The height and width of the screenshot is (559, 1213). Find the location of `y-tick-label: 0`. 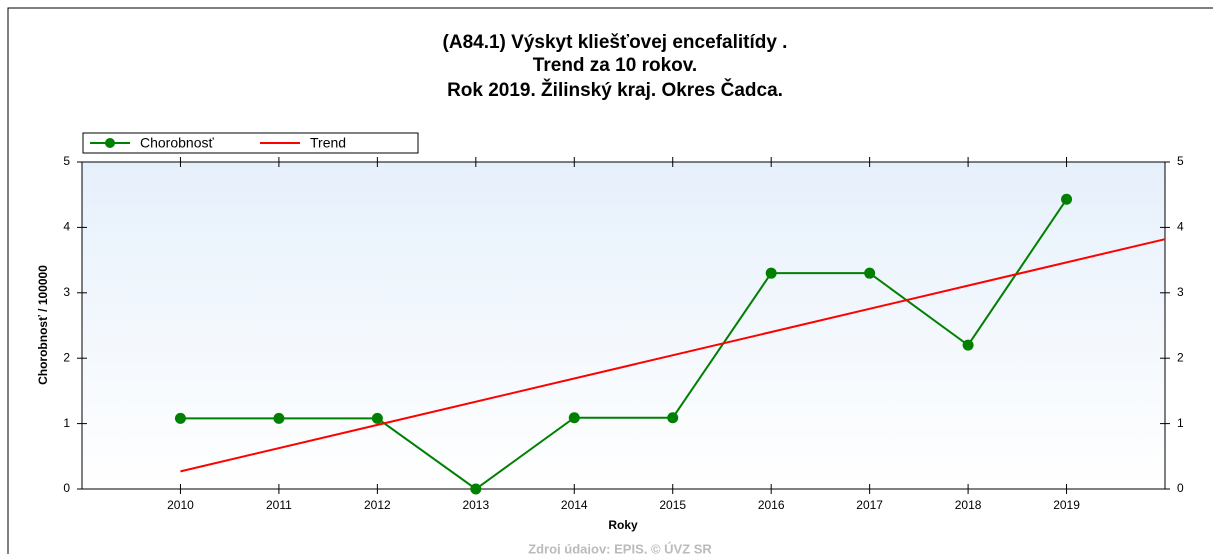

y-tick-label: 0 is located at coordinates (66, 488).